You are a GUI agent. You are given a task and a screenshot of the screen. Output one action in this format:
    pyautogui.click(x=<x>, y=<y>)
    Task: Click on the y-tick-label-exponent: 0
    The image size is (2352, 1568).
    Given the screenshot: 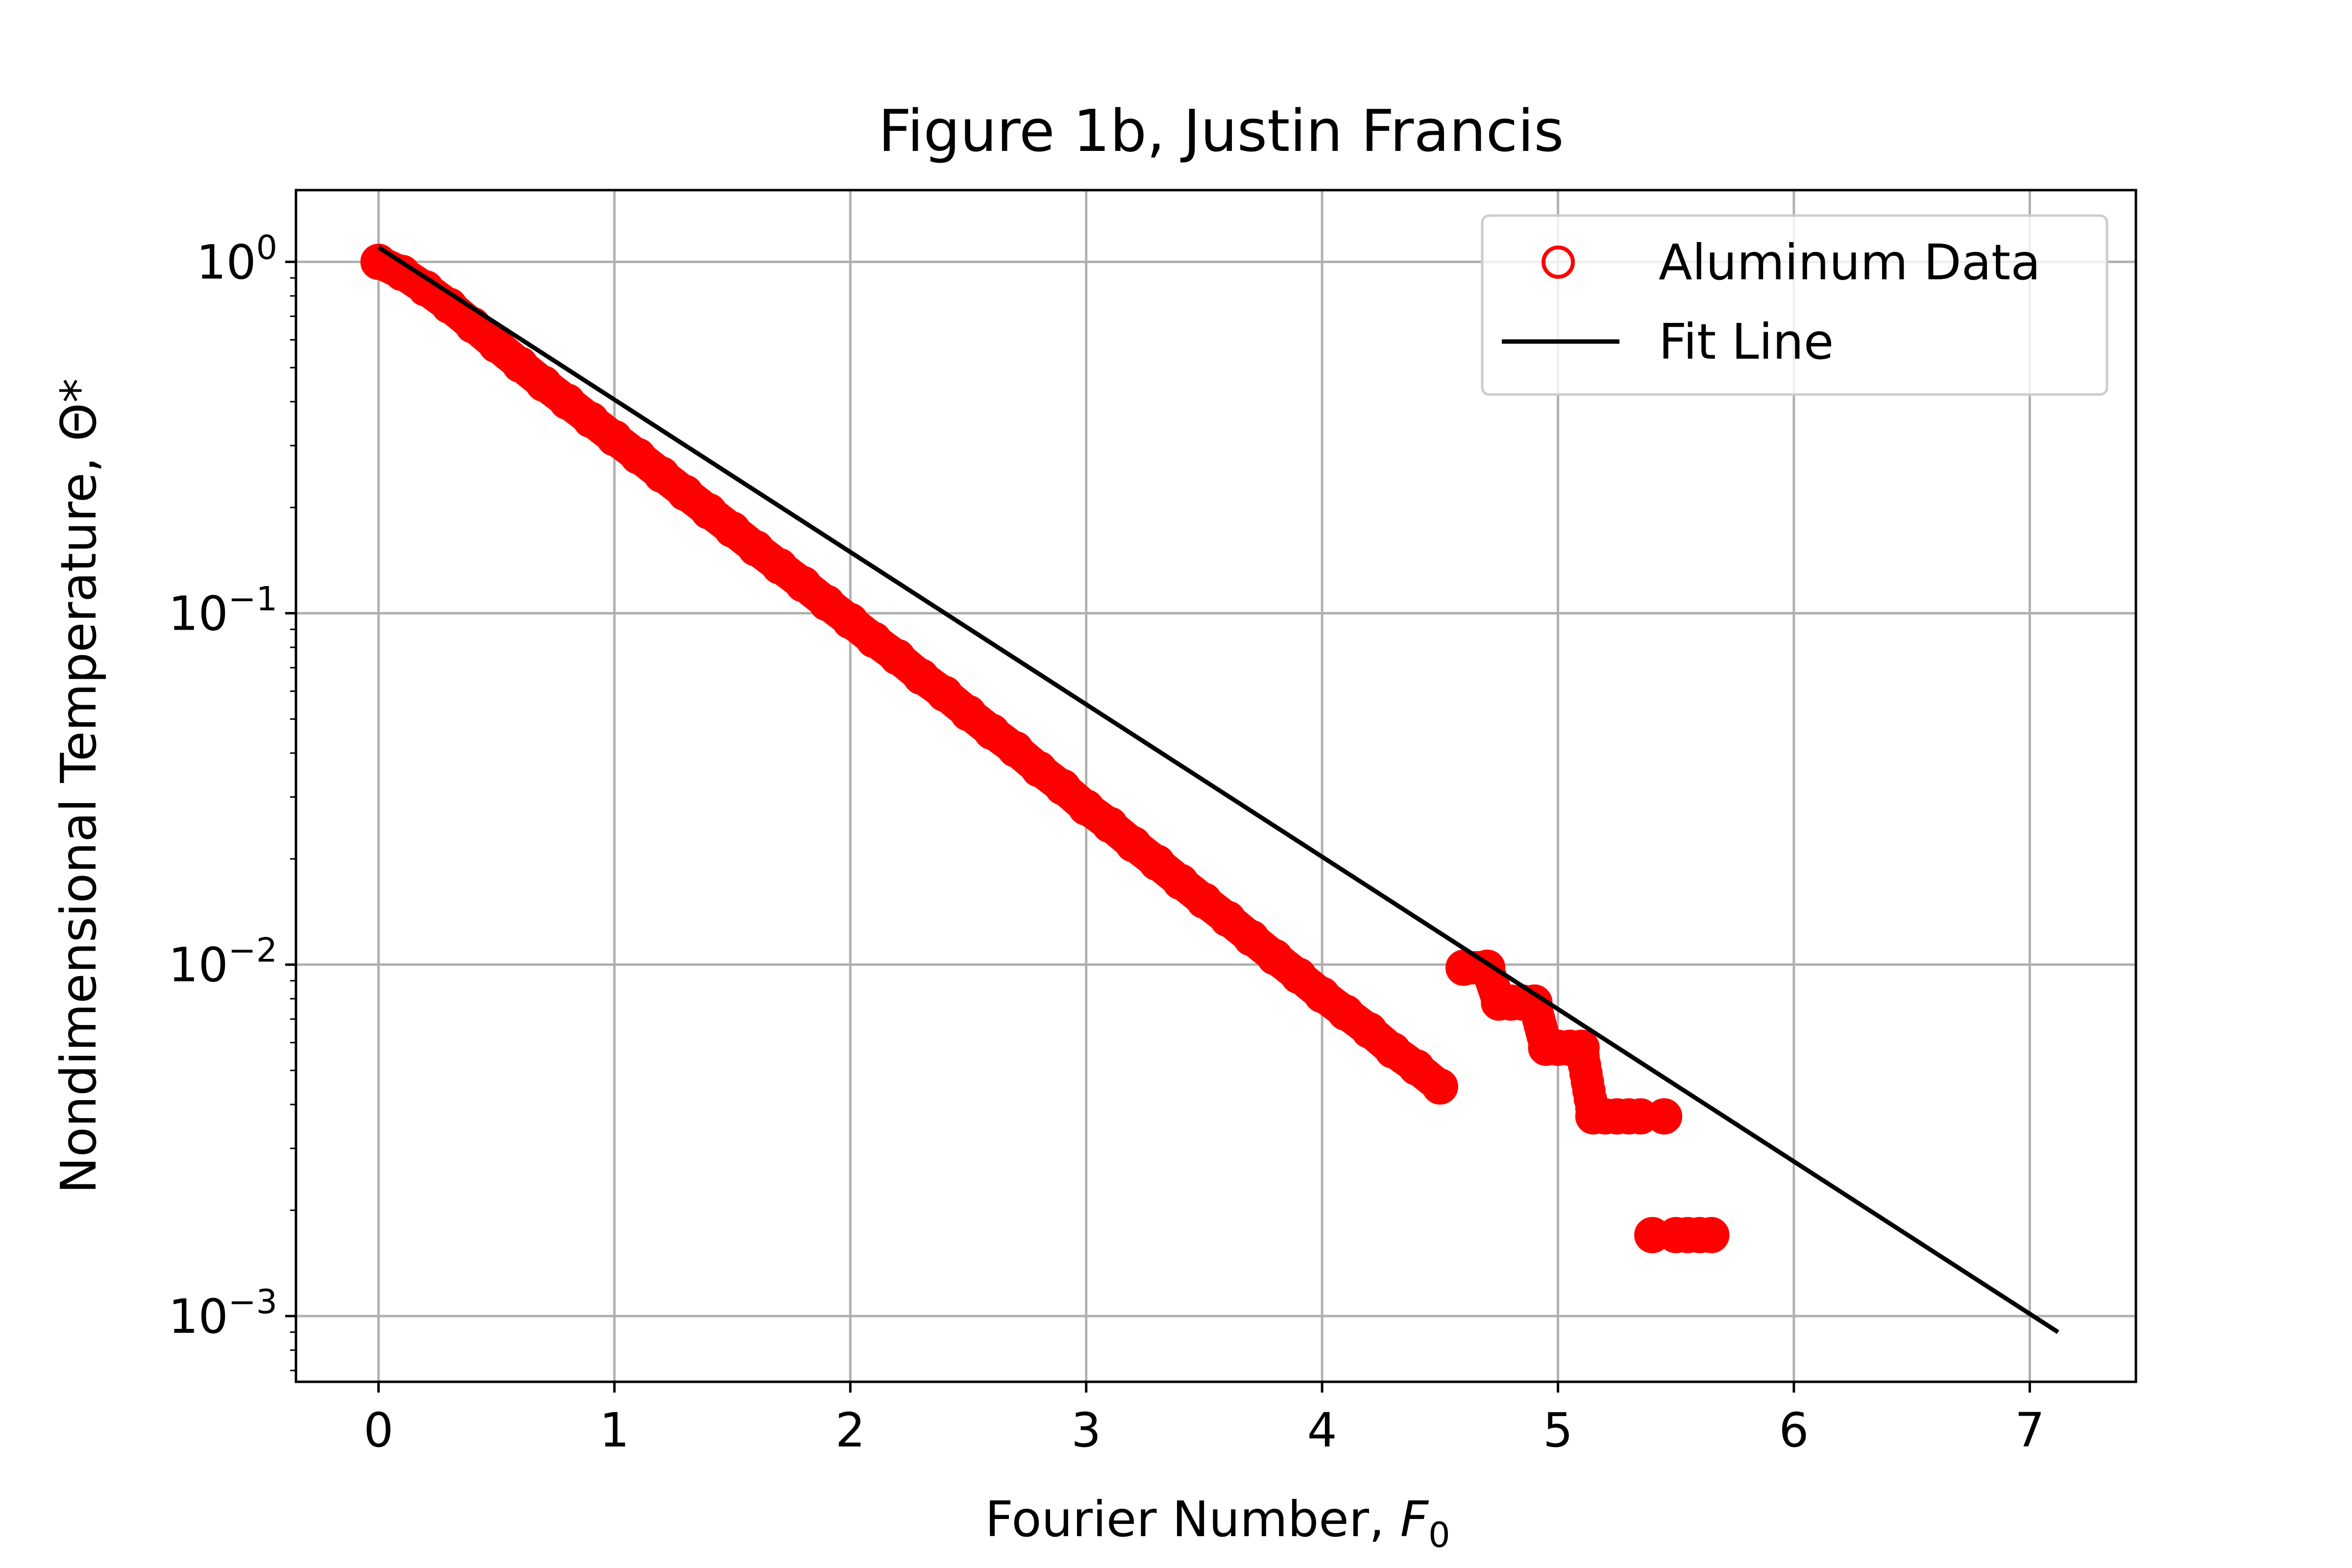 What is the action you would take?
    pyautogui.click(x=266, y=247)
    